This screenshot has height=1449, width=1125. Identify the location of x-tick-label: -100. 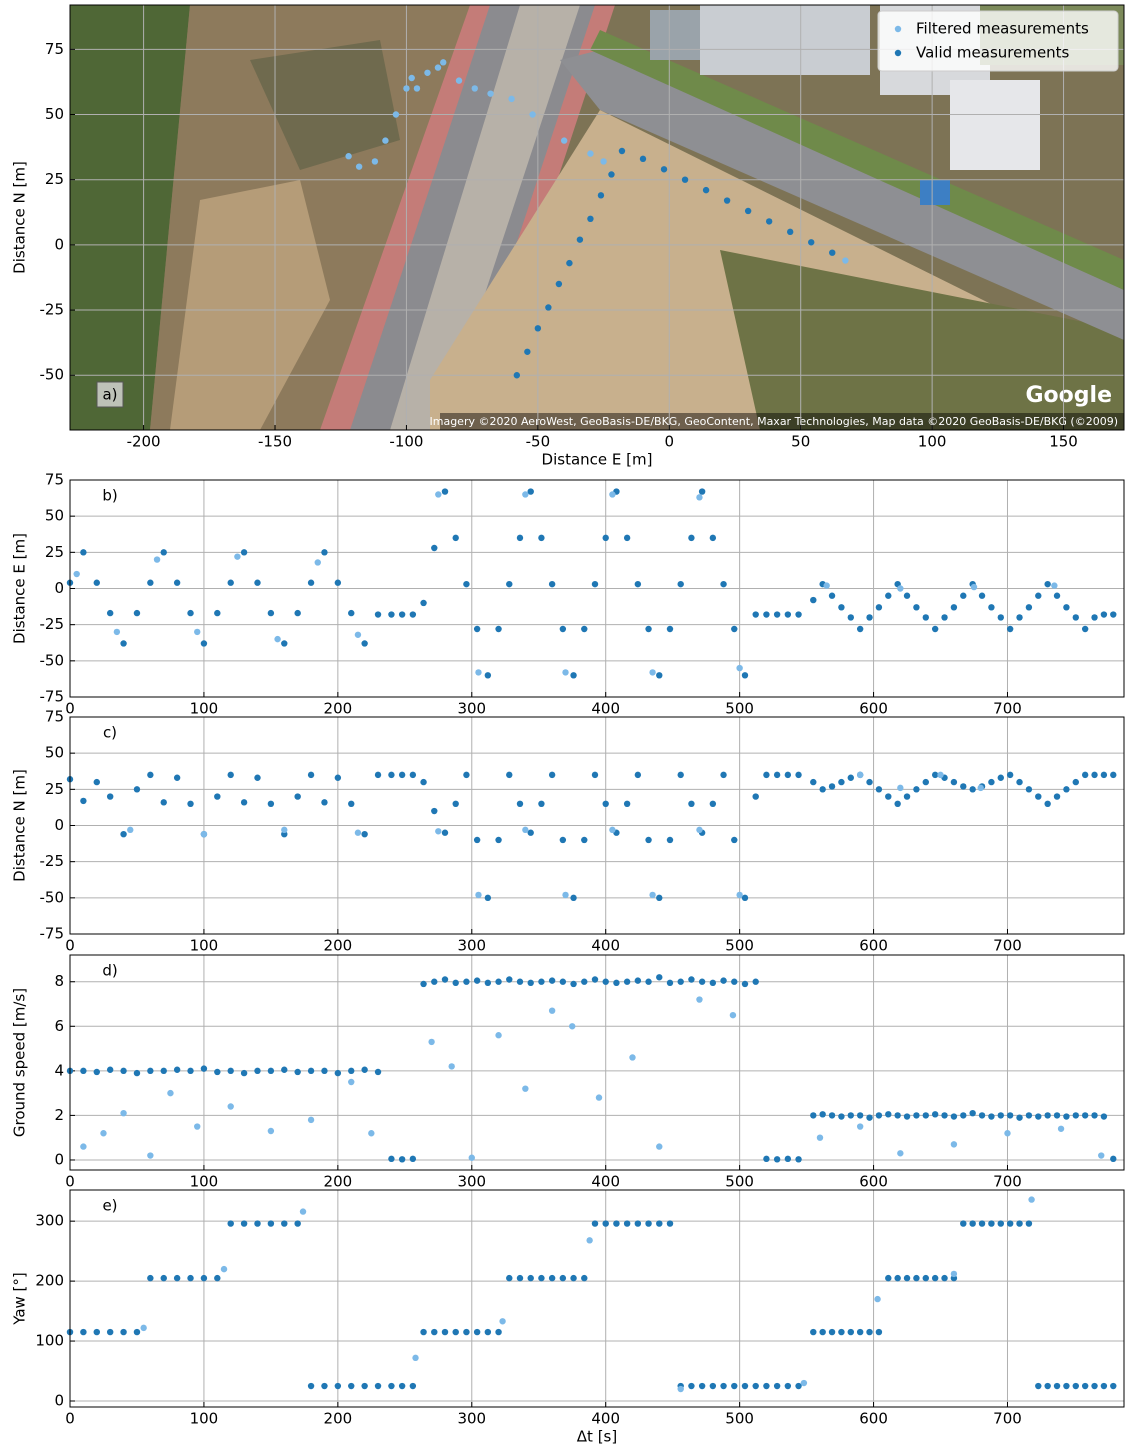
(406, 442).